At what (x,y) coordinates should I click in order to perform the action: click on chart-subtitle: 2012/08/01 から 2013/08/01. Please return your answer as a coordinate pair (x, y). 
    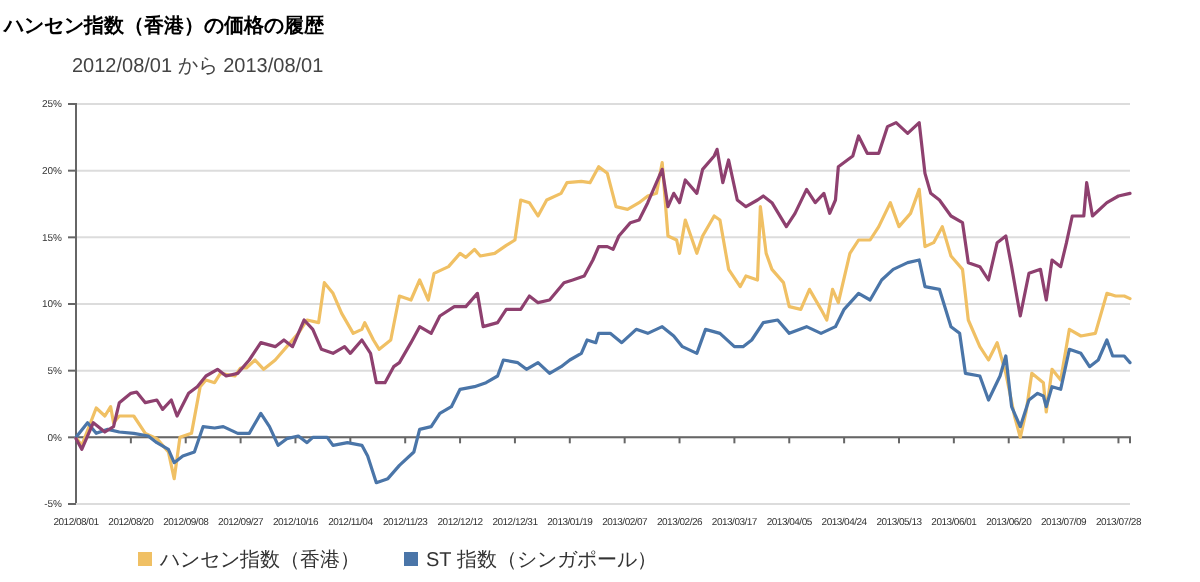
    Looking at the image, I should click on (198, 67).